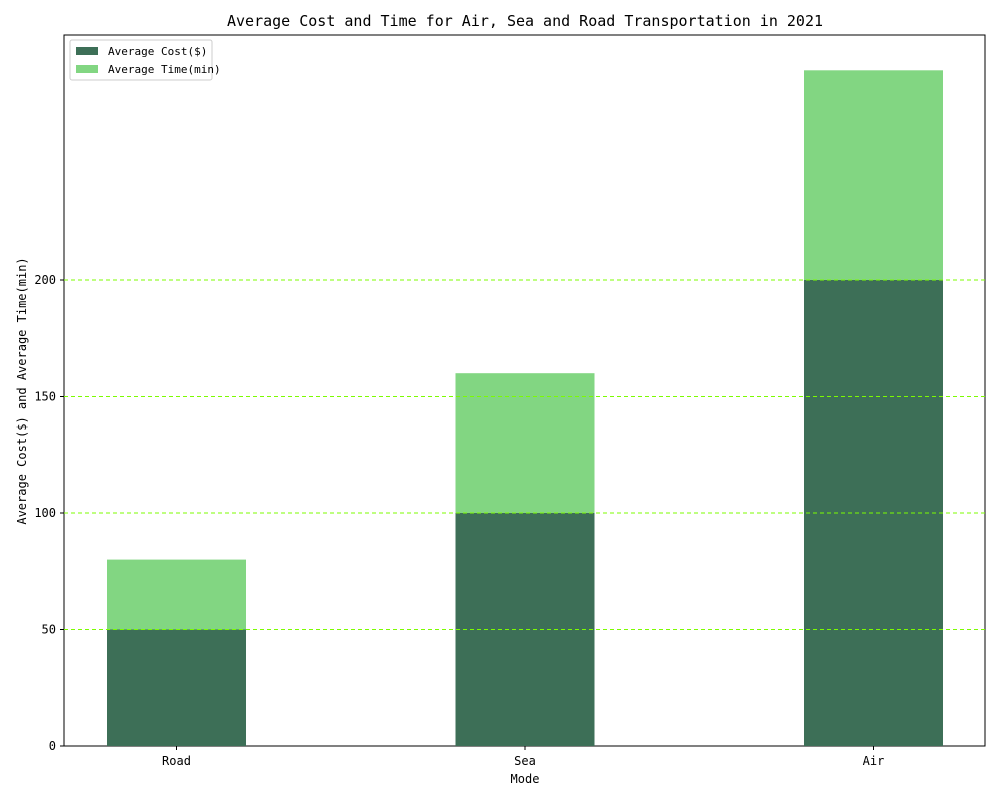  Describe the element at coordinates (45, 397) in the screenshot. I see `y-tick-label-150: 150` at that location.